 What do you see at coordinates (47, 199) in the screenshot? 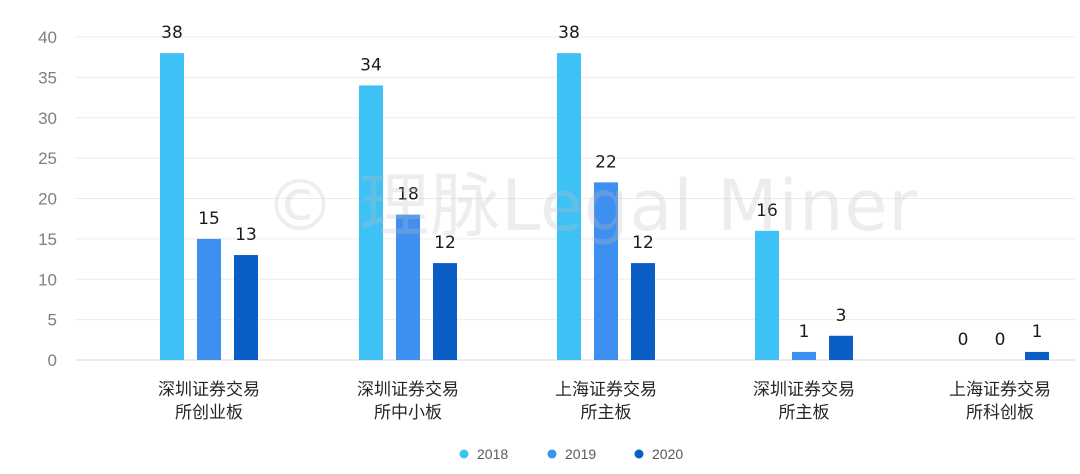
I see `y-tick-label: 20` at bounding box center [47, 199].